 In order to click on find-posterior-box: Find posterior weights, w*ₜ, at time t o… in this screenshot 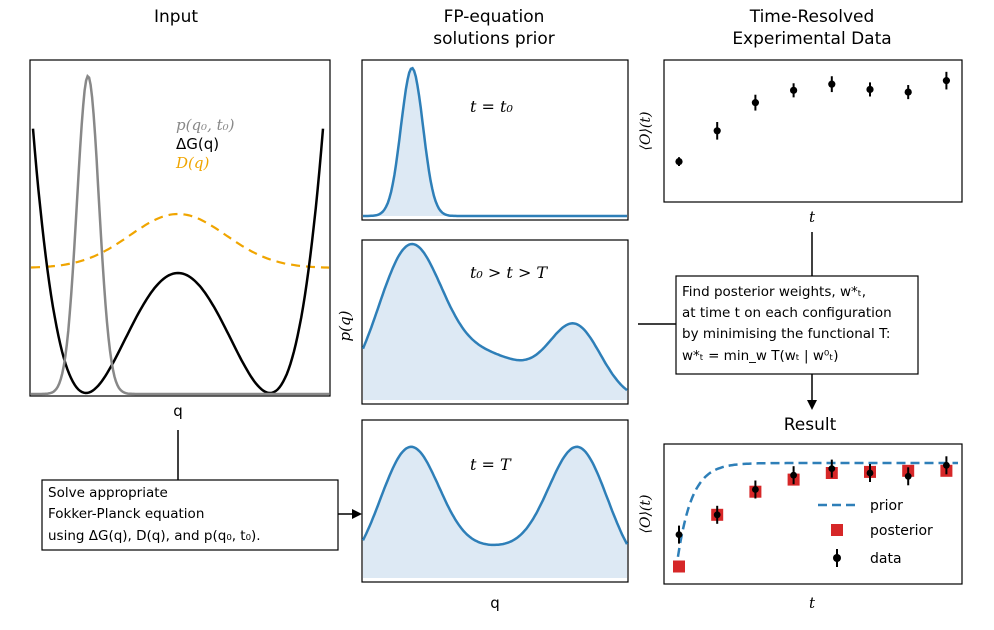, I will do `click(797, 325)`.